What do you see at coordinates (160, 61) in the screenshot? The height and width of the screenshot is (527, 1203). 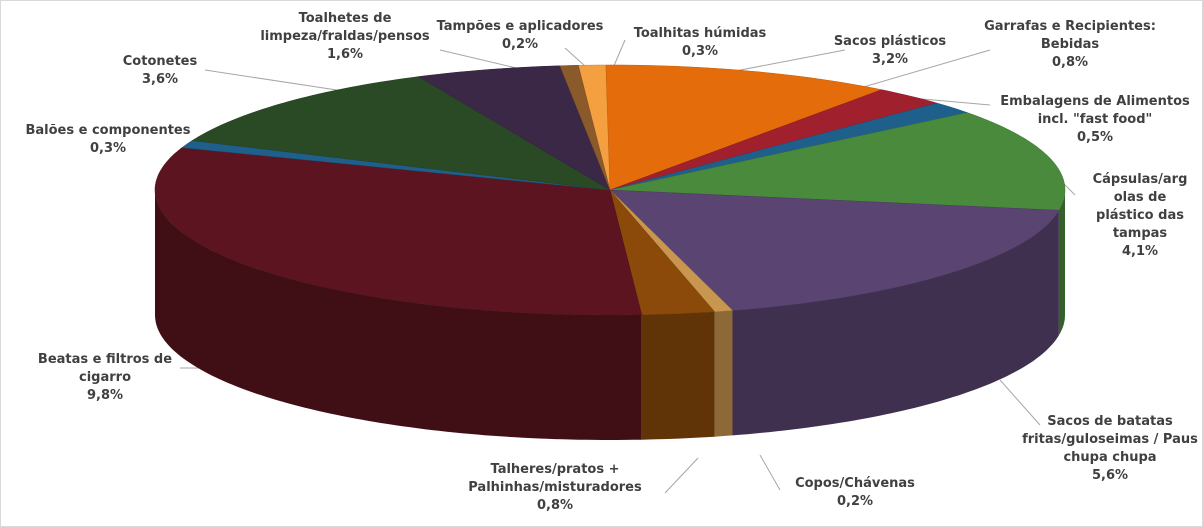 I see `category-label: Cotonetes` at bounding box center [160, 61].